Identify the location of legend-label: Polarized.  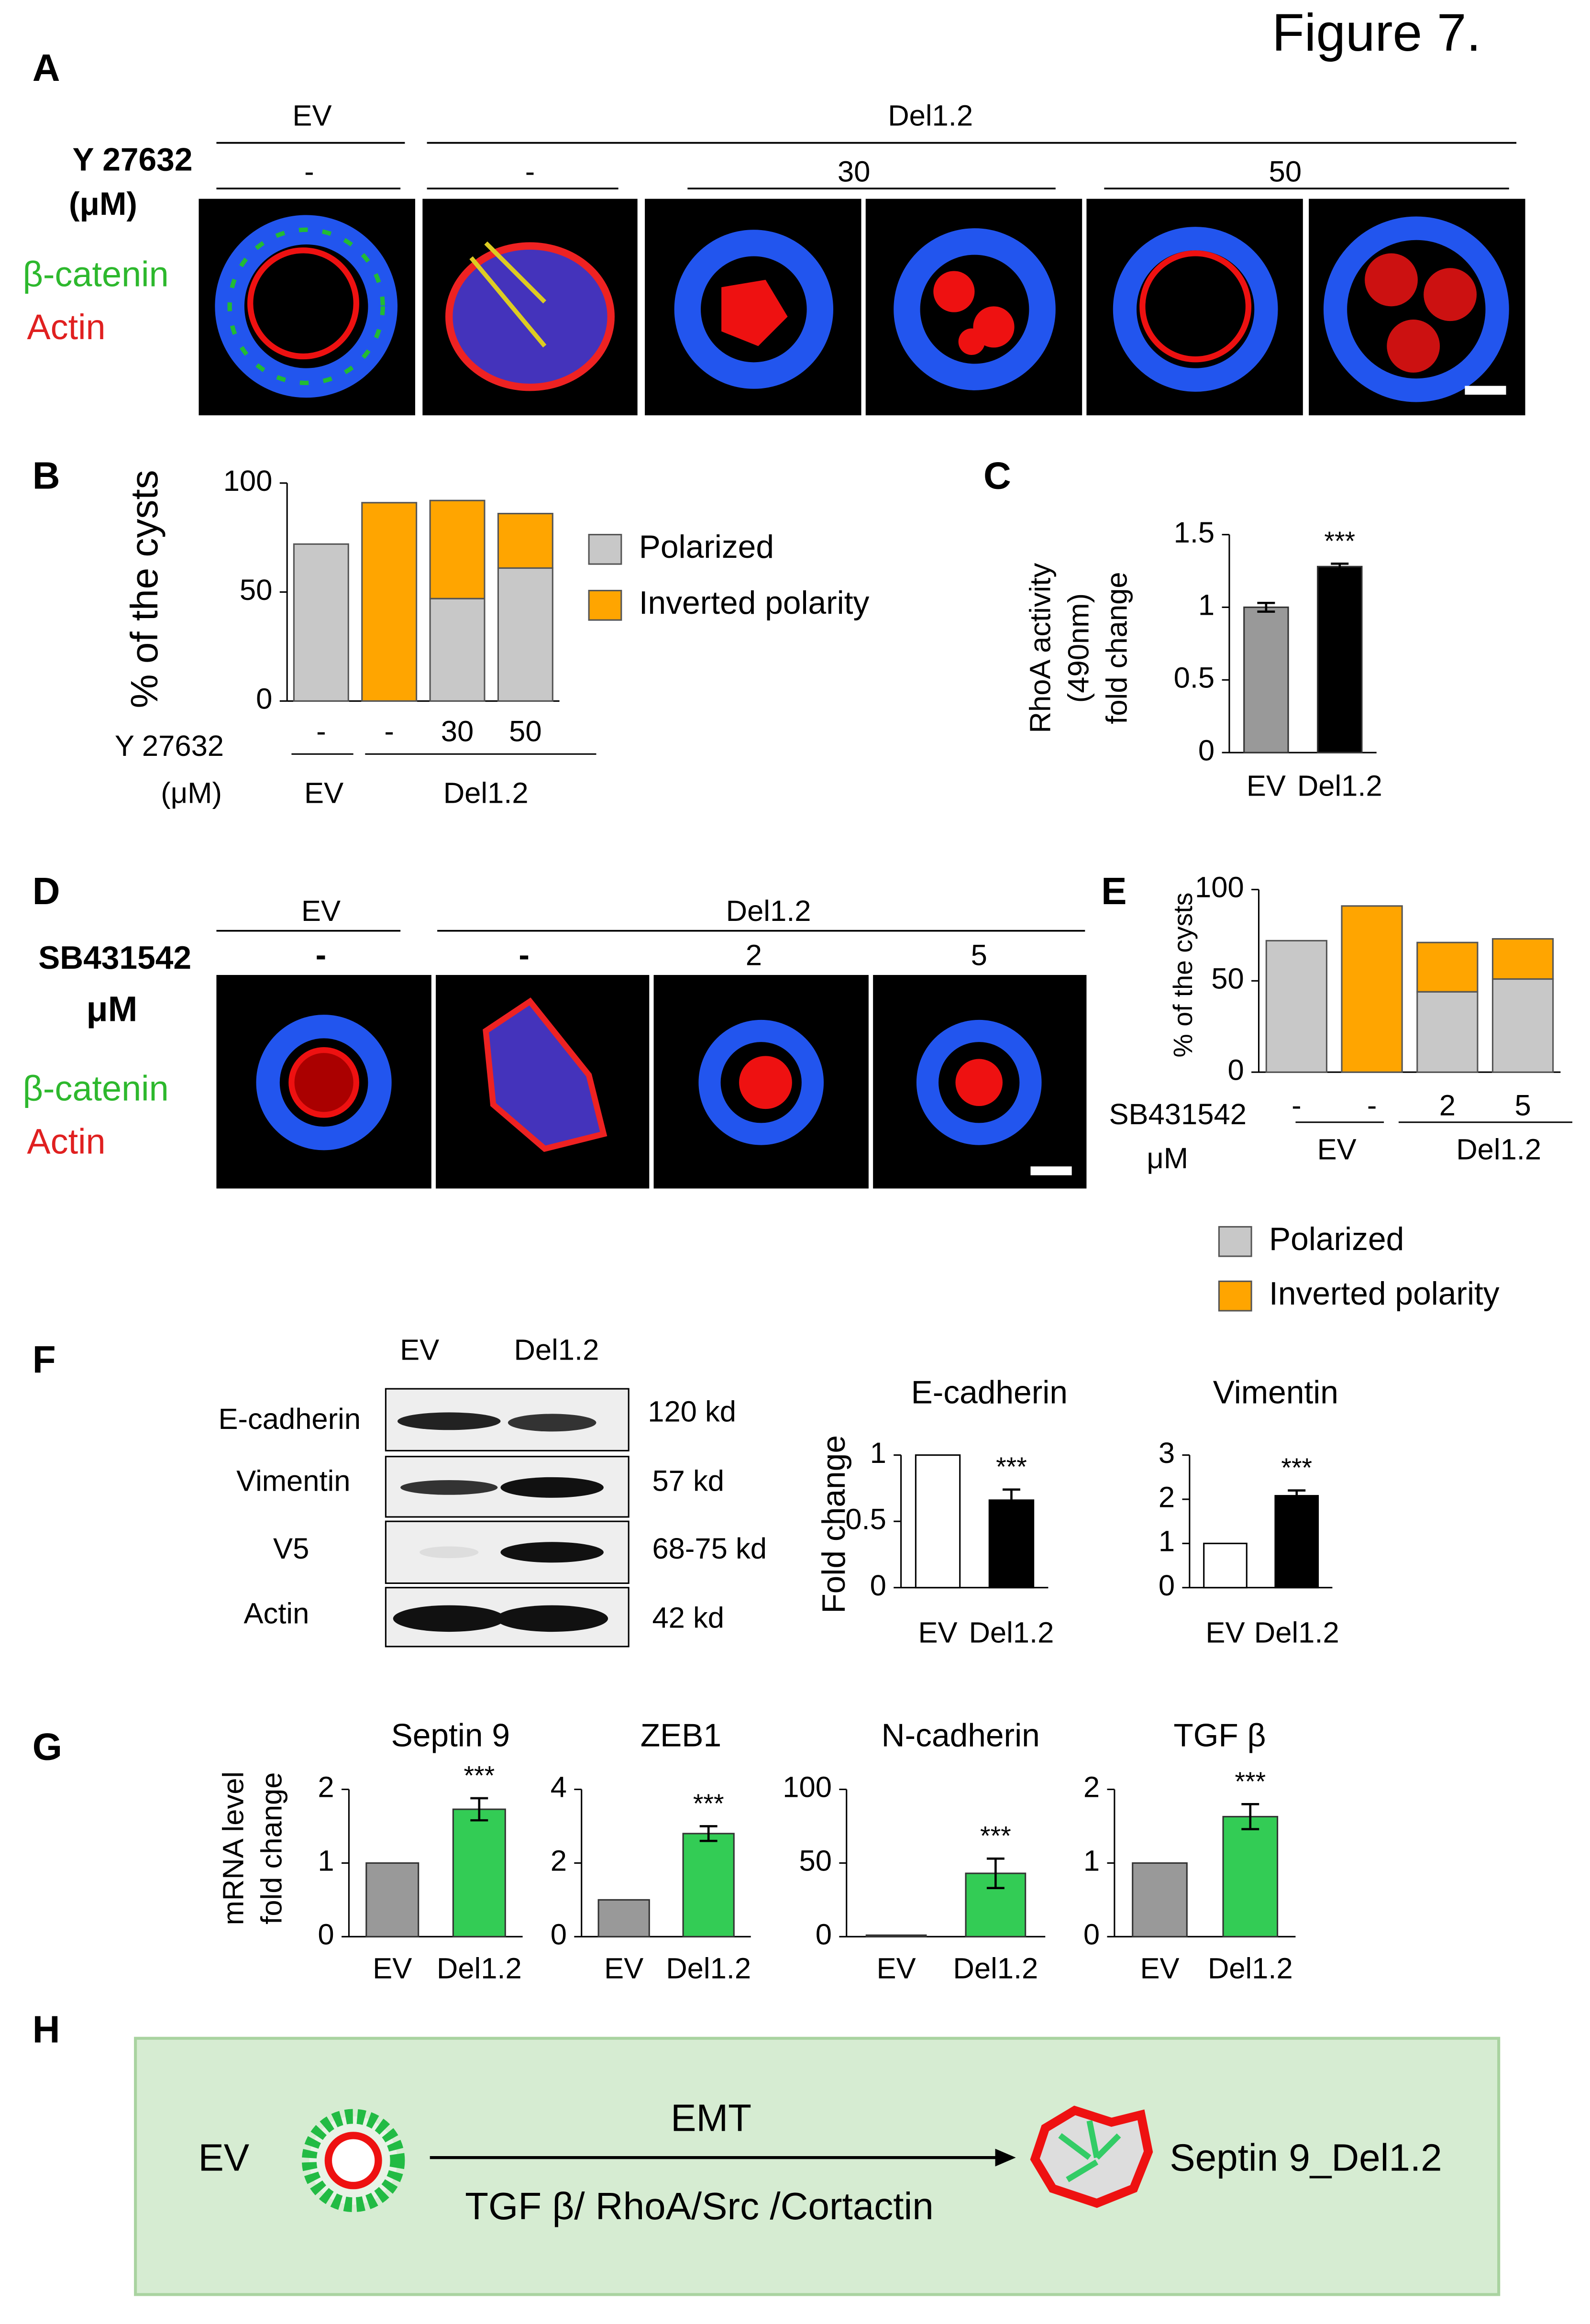
(1336, 1239).